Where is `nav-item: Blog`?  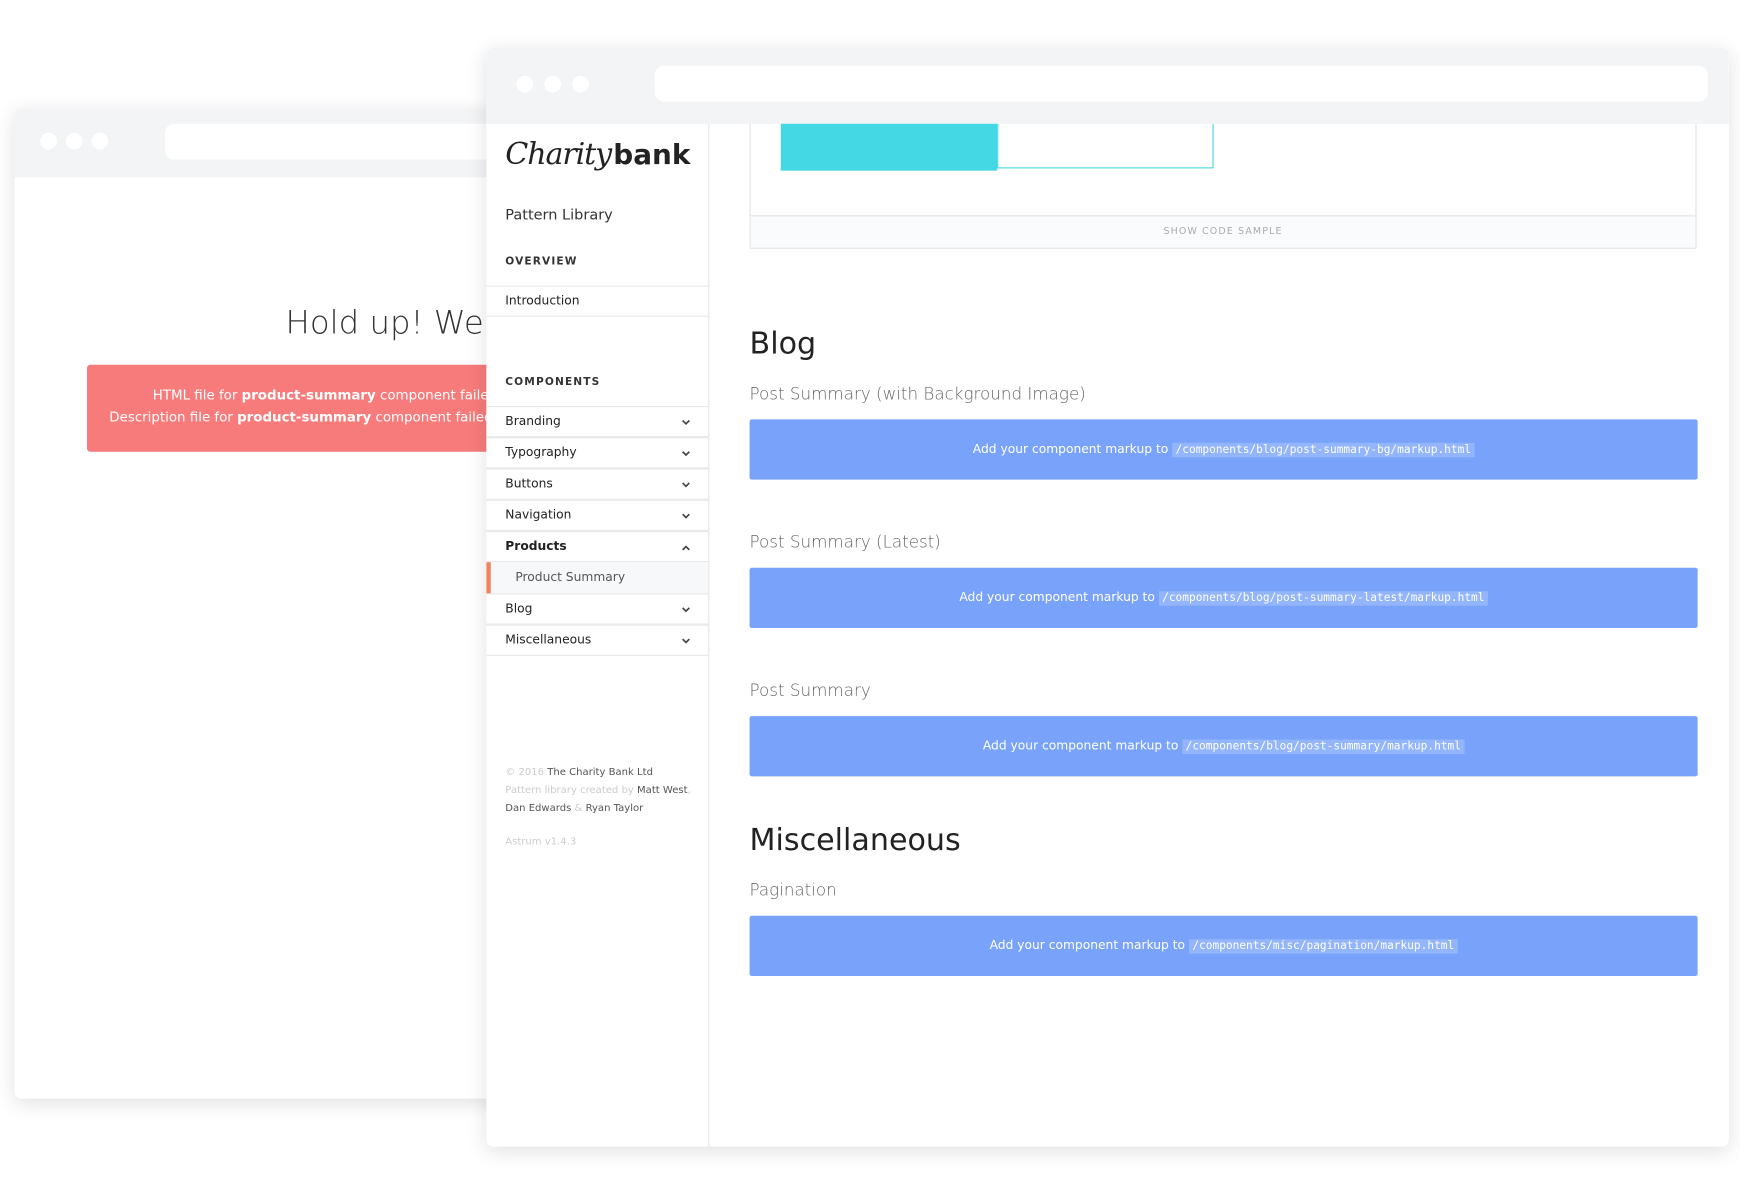
nav-item: Blog is located at coordinates (597, 609).